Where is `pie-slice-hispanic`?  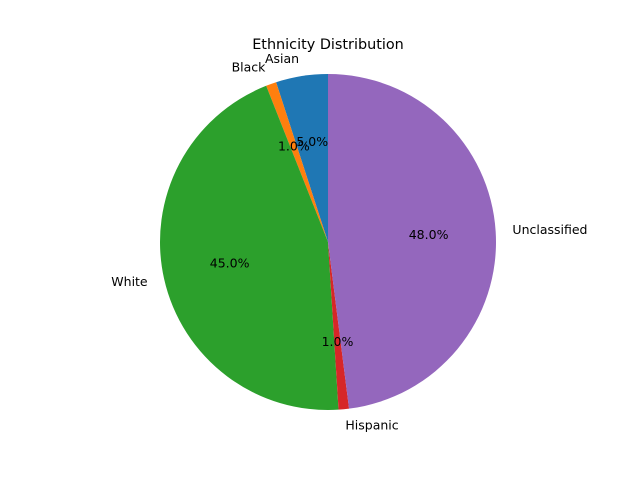
pie-slice-hispanic is located at coordinates (339, 326).